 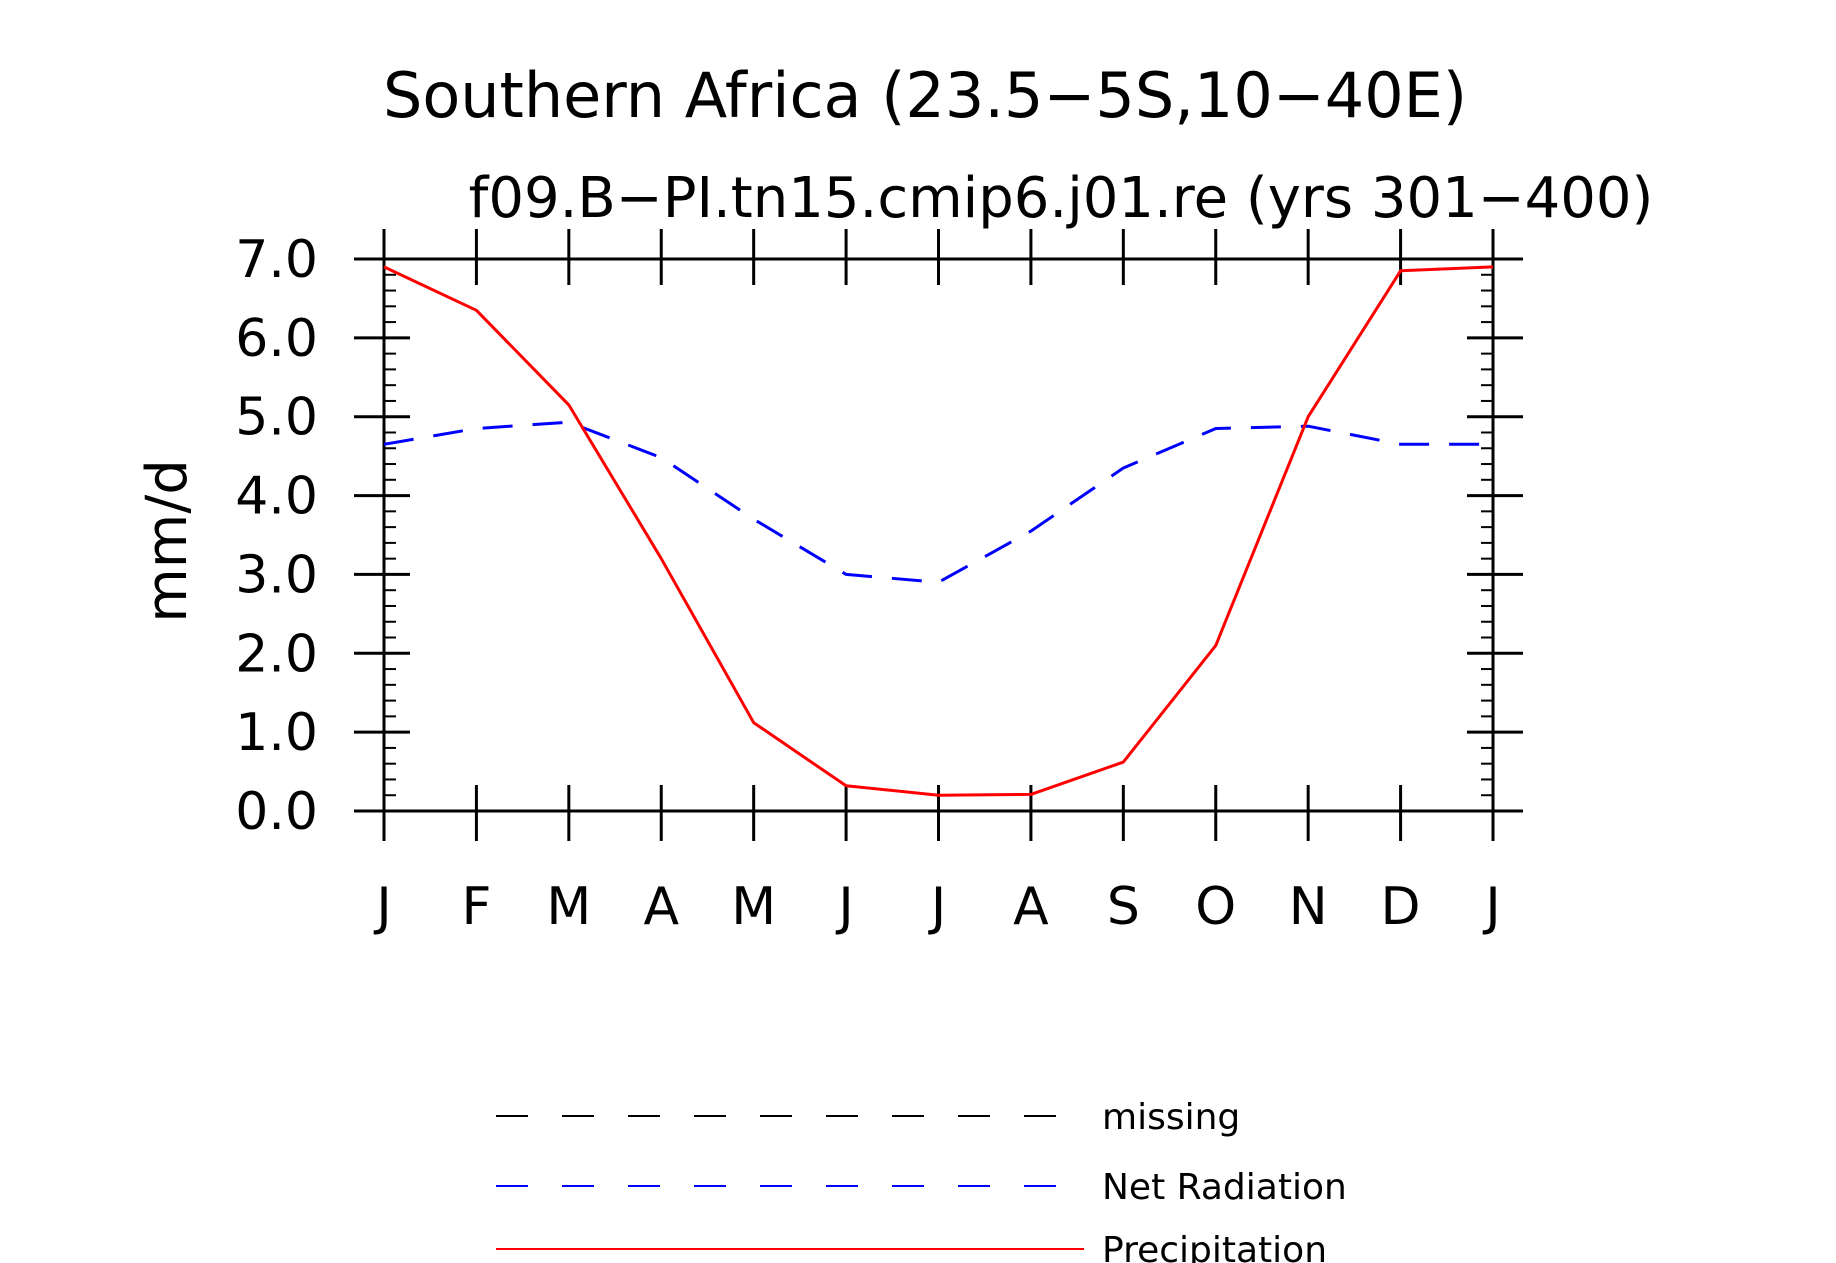 I want to click on legend-label-missing: missing, so click(x=1171, y=1117).